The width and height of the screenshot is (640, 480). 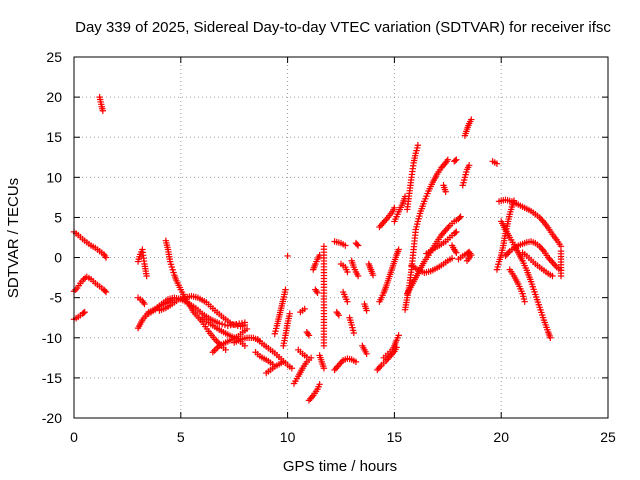 I want to click on series-trace-v, so click(x=308, y=333).